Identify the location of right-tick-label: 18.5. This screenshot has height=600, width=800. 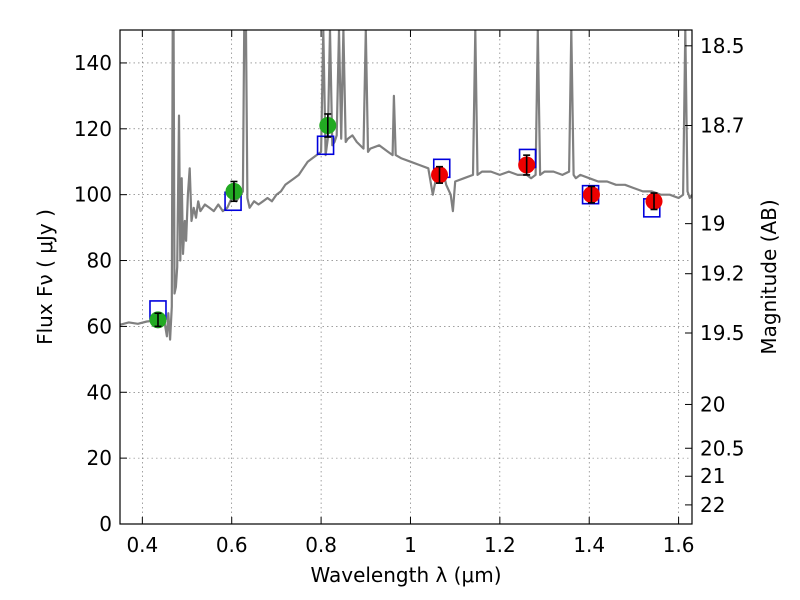
(722, 46).